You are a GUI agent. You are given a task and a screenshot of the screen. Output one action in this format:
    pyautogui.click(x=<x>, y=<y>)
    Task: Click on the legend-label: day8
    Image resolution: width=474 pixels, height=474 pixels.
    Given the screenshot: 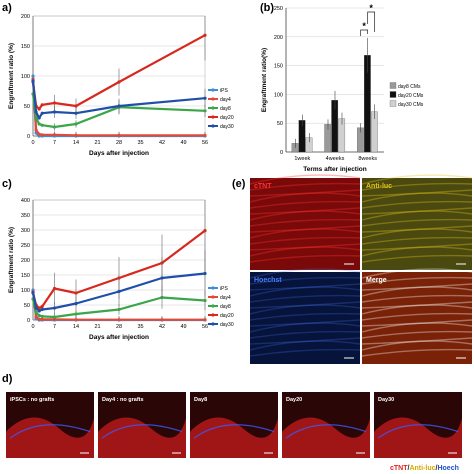 What is the action you would take?
    pyautogui.click(x=225, y=307)
    